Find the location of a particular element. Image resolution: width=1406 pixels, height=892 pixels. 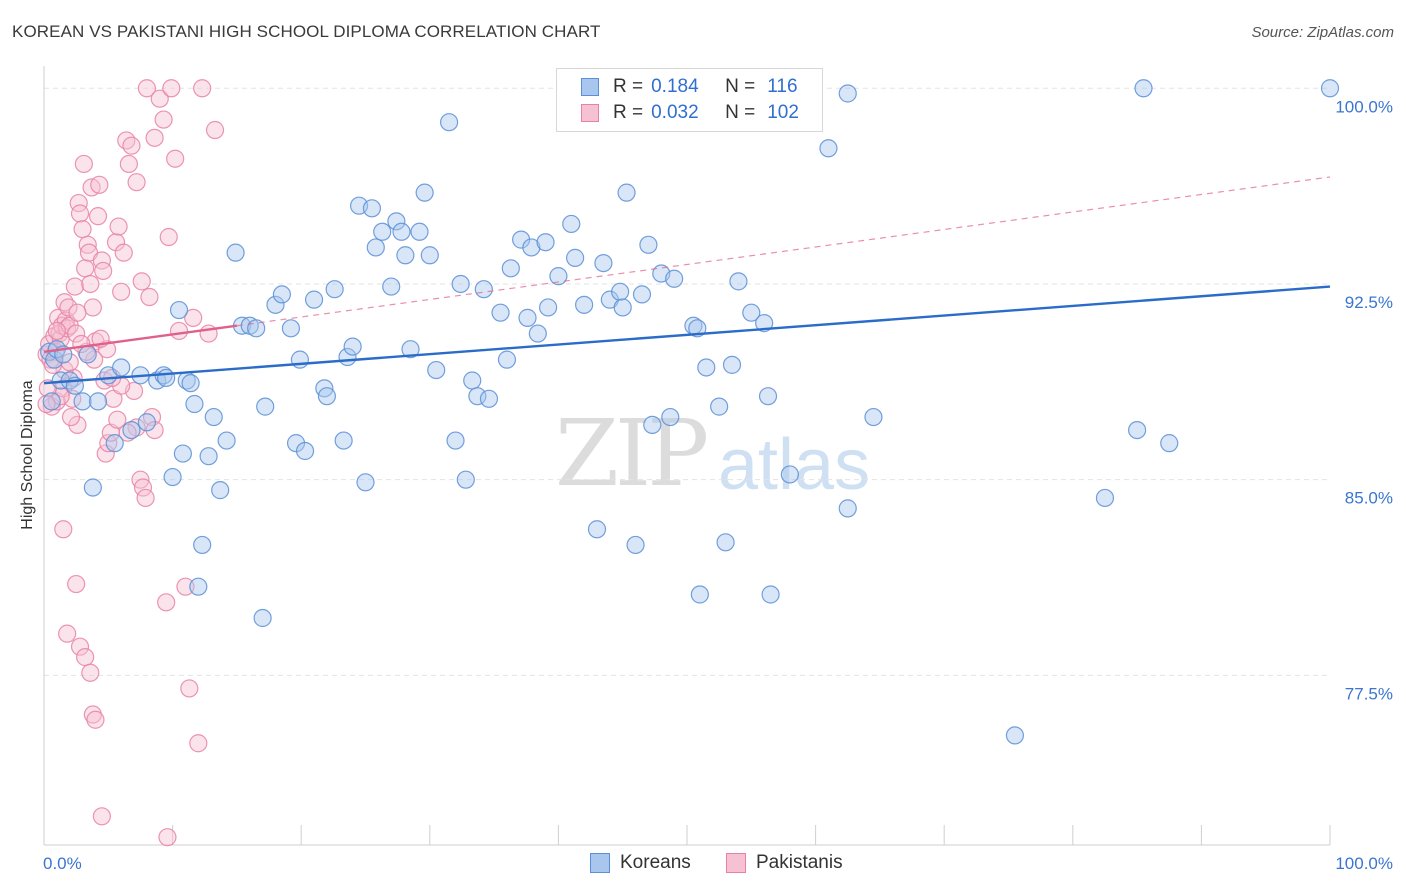

r-value: 0.032 is located at coordinates (675, 112).